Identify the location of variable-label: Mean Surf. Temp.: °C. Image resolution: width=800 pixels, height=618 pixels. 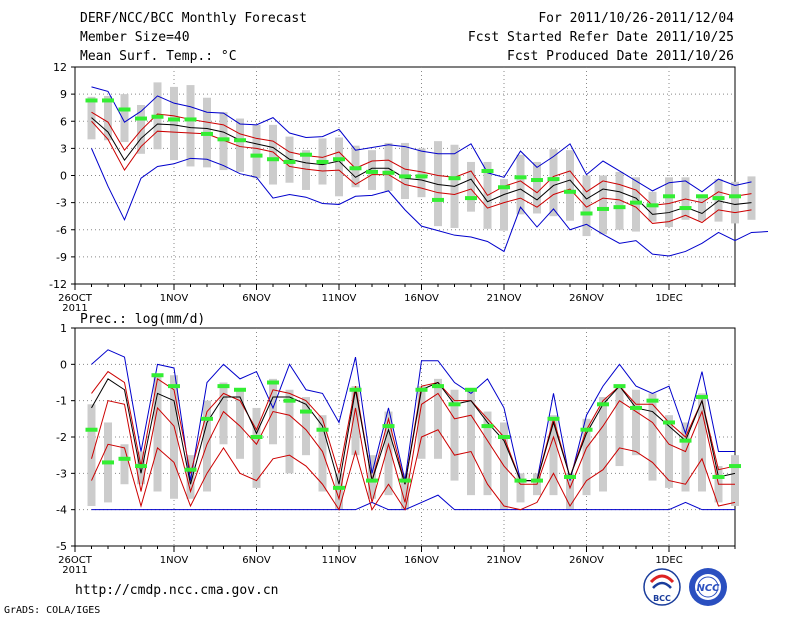
(158, 56).